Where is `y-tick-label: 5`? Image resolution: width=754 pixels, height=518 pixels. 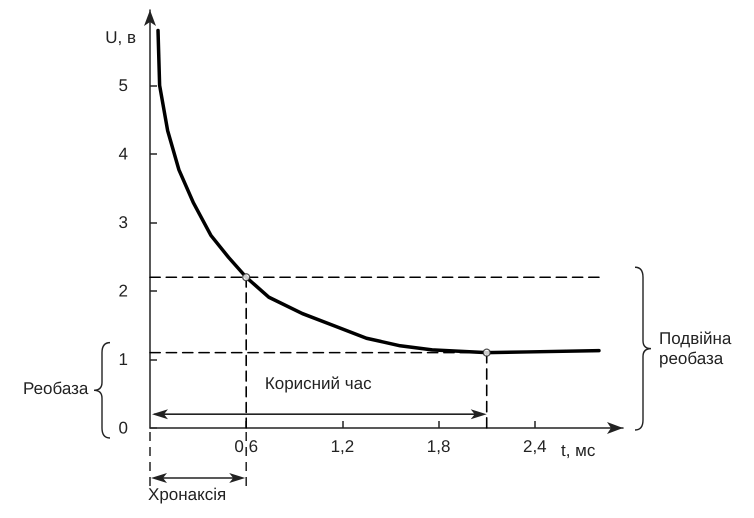
y-tick-label: 5 is located at coordinates (123, 85).